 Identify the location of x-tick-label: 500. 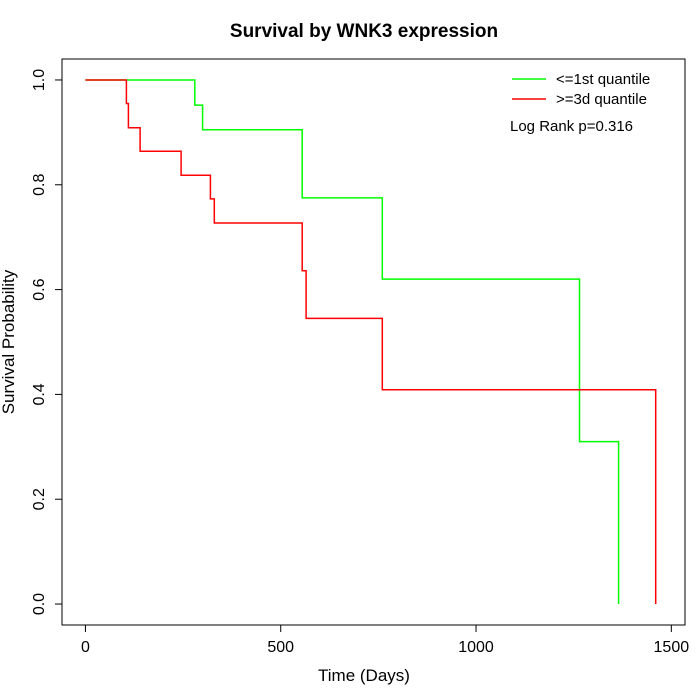
(280, 647).